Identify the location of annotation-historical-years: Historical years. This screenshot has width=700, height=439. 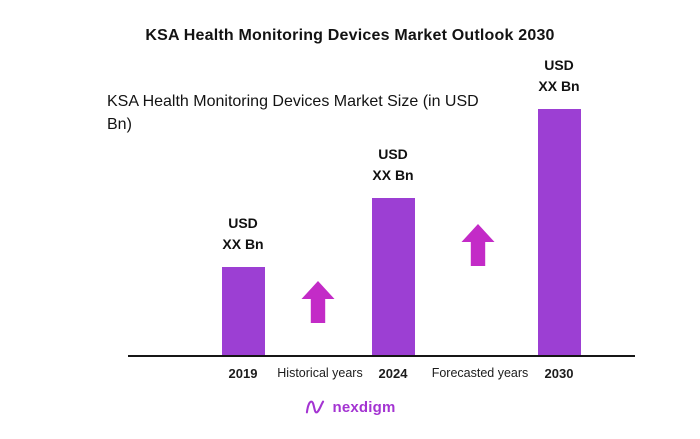
(320, 373).